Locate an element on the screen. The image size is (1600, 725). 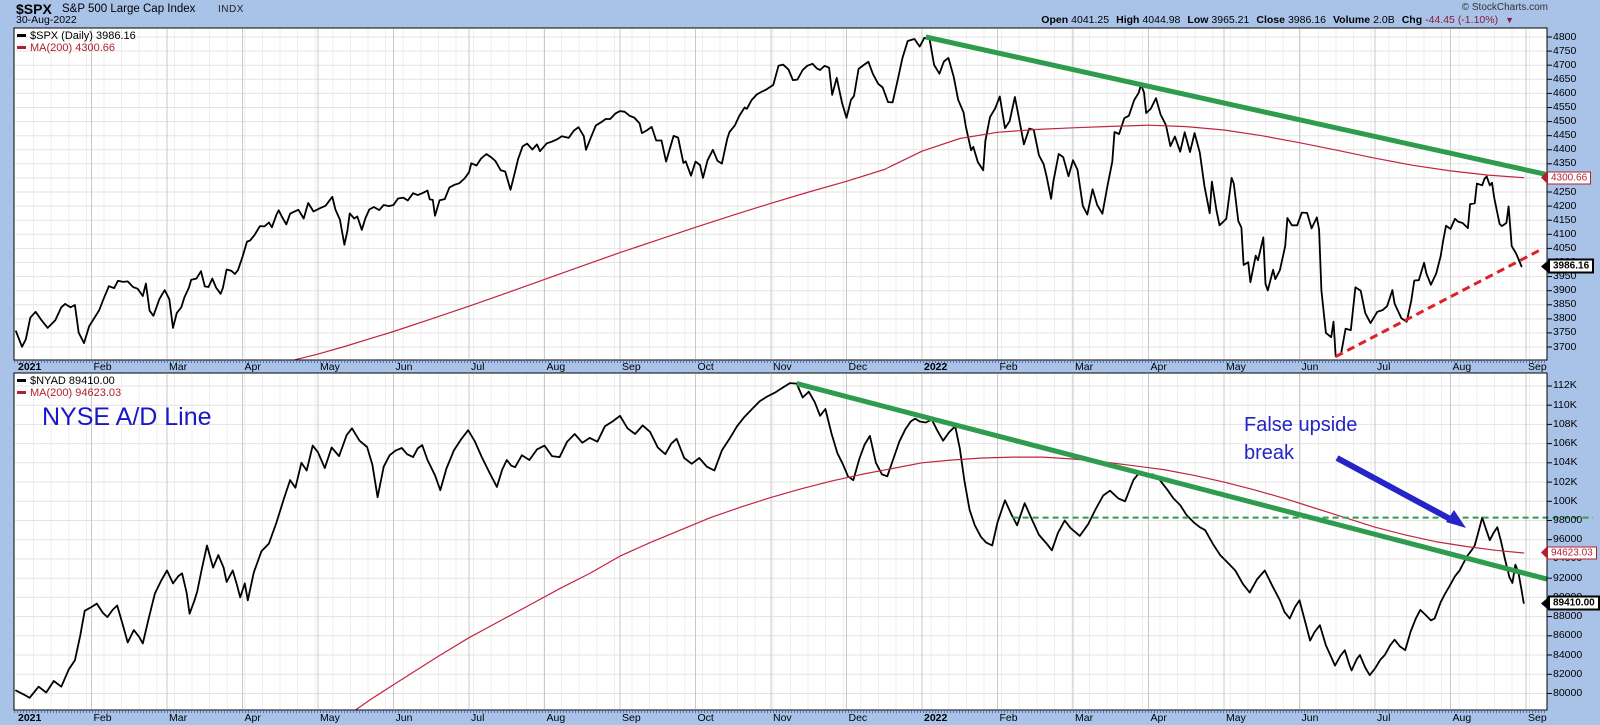
y-axis-tick-label: 4350 is located at coordinates (1565, 163).